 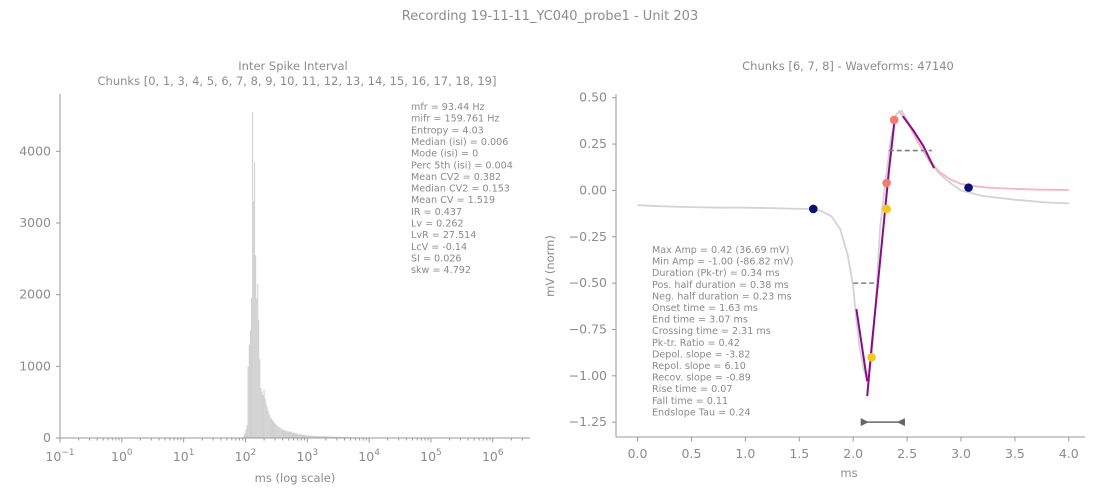 I want to click on waveform-x-tick-label: 2.0, so click(x=853, y=453).